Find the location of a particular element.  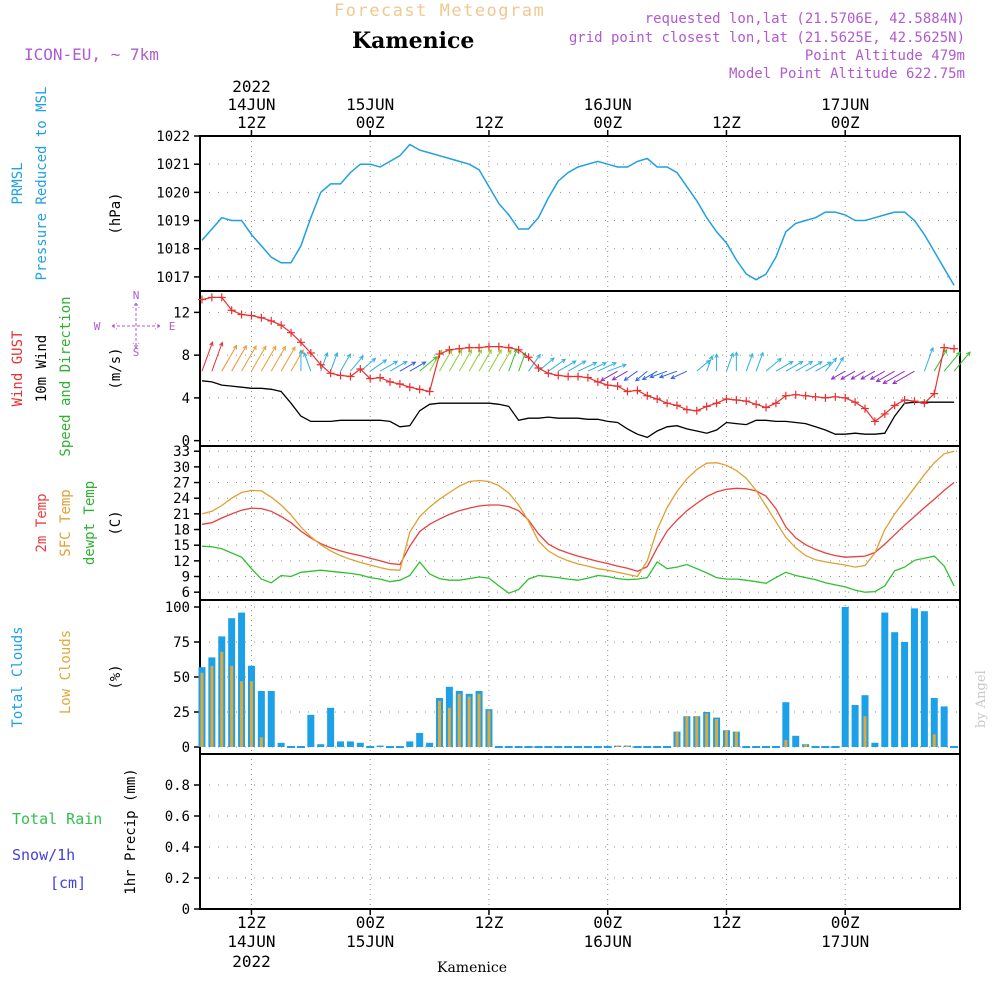

top-date-label: 14JUN is located at coordinates (251, 104).